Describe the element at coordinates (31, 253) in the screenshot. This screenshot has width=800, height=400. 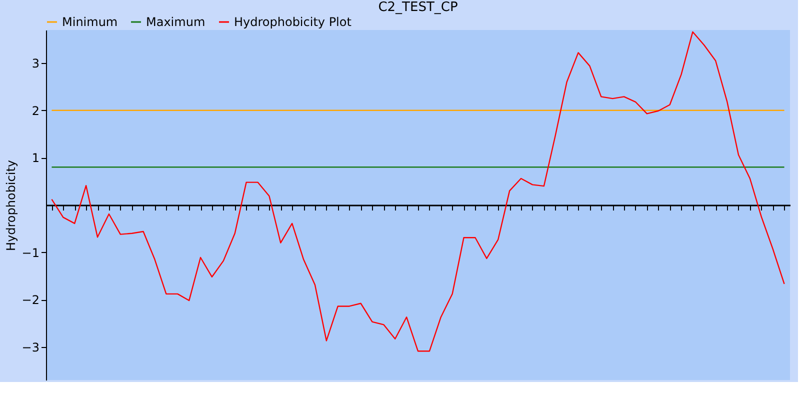
I see `y-tick-label: −1` at that location.